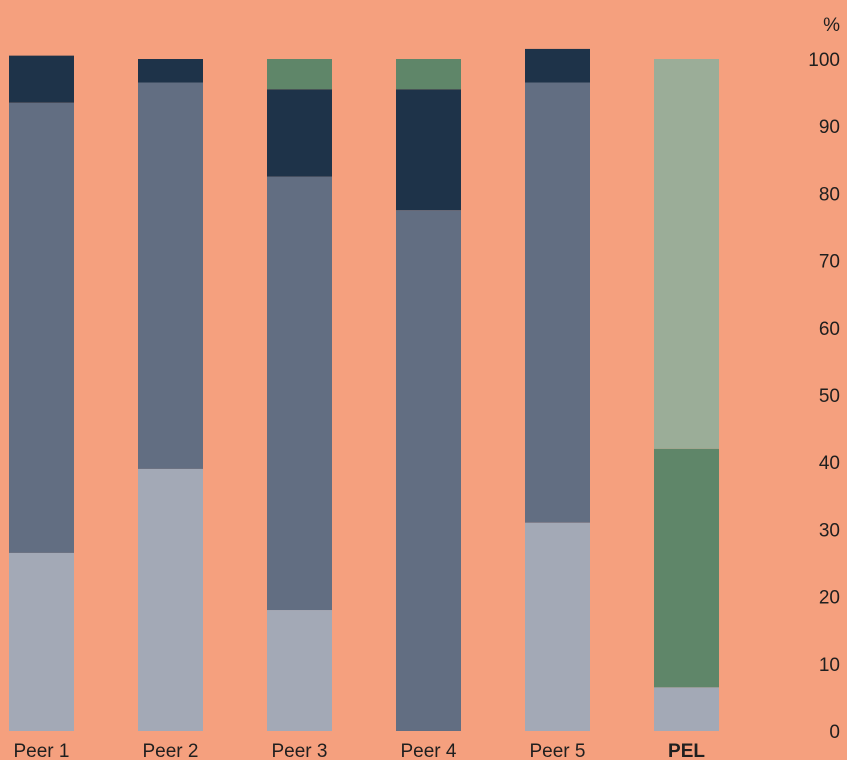  What do you see at coordinates (829, 665) in the screenshot?
I see `y-tick-label: 10` at bounding box center [829, 665].